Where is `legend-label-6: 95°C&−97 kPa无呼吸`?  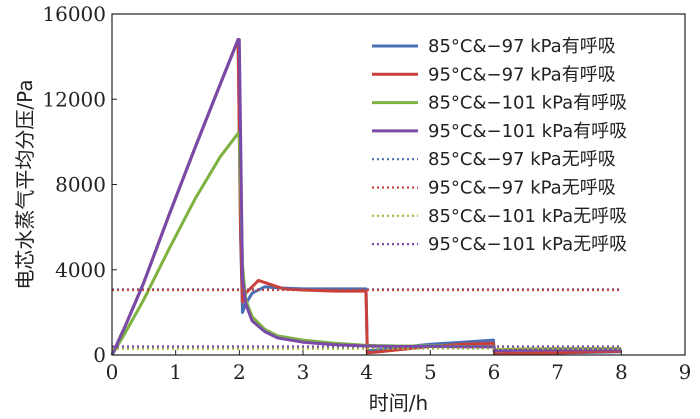
legend-label-6: 95°C&−97 kPa无呼吸 is located at coordinates (522, 188).